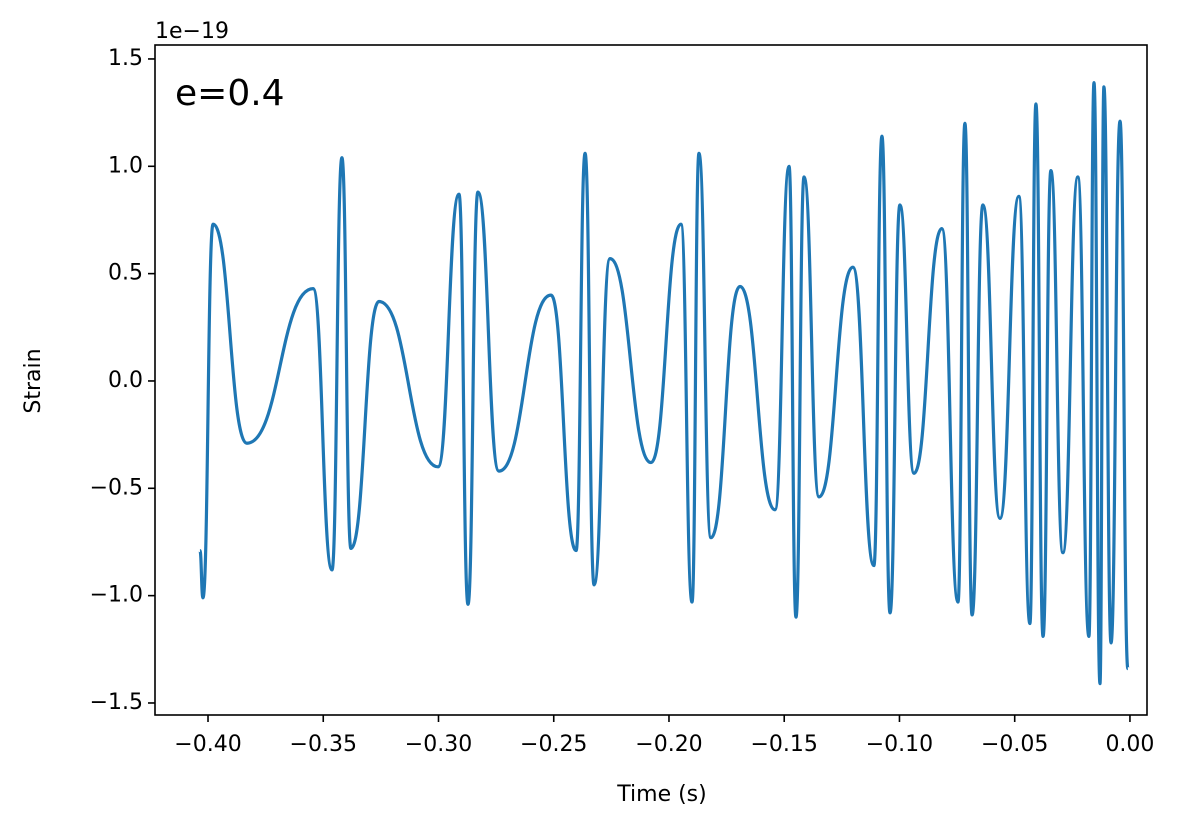  Describe the element at coordinates (899, 744) in the screenshot. I see `x-tick-label: −0.10` at that location.